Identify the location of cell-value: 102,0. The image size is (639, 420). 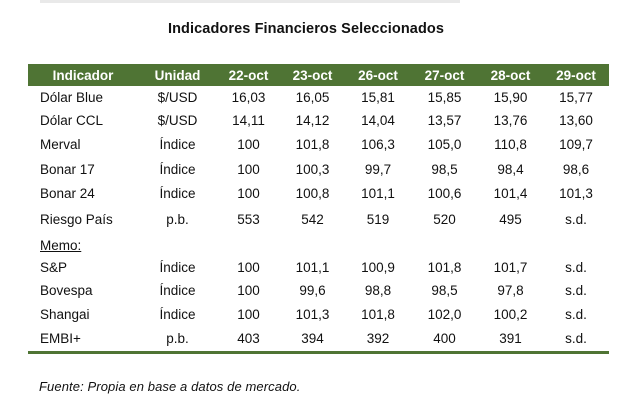
(444, 314).